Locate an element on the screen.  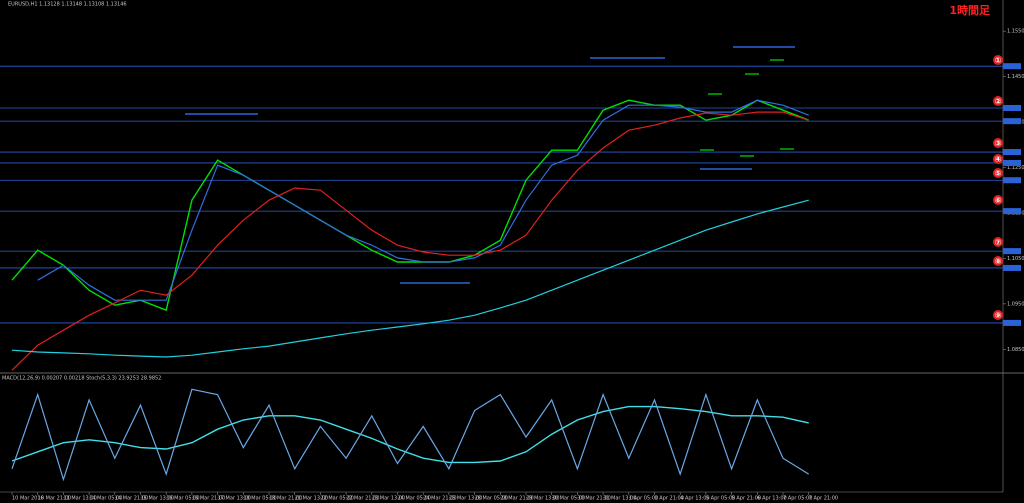
x-tick-label: 31 Mar 13:00 is located at coordinates (619, 499).